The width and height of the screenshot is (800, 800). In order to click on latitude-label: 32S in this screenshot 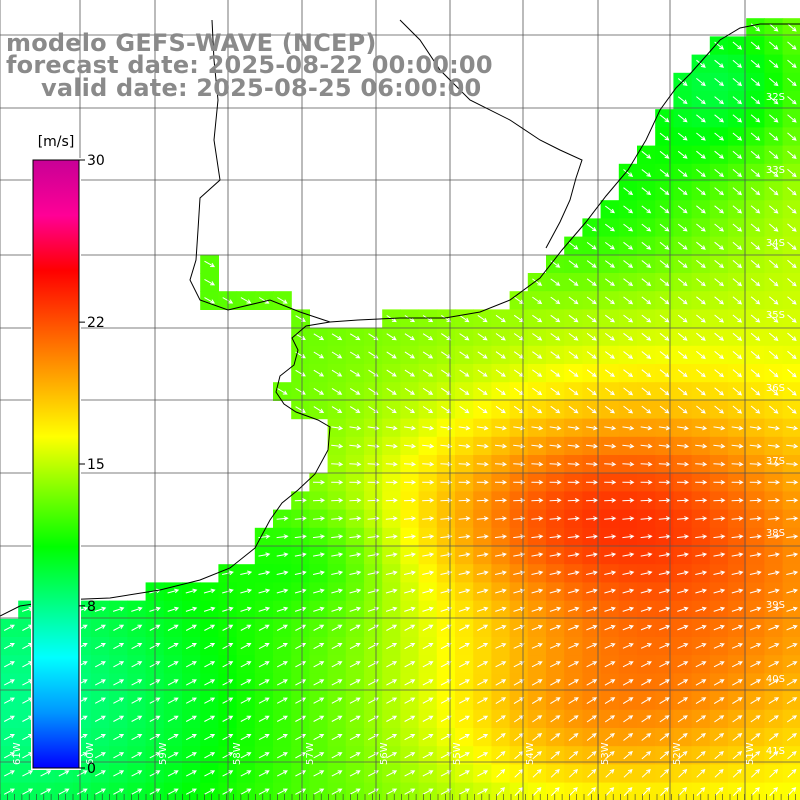, I will do `click(775, 97)`.